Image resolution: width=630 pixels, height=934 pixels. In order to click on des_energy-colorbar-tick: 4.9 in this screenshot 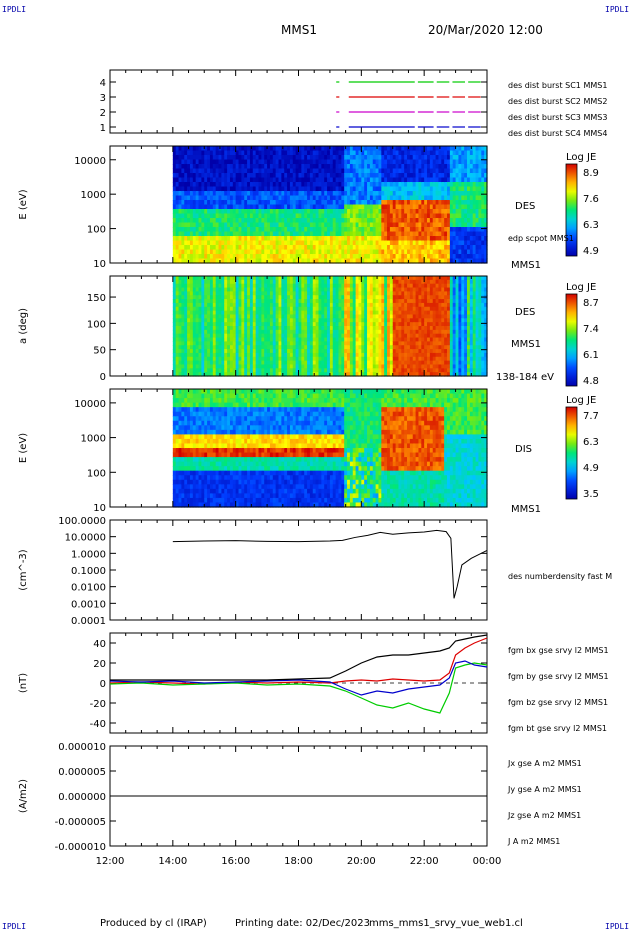, I will do `click(591, 251)`.